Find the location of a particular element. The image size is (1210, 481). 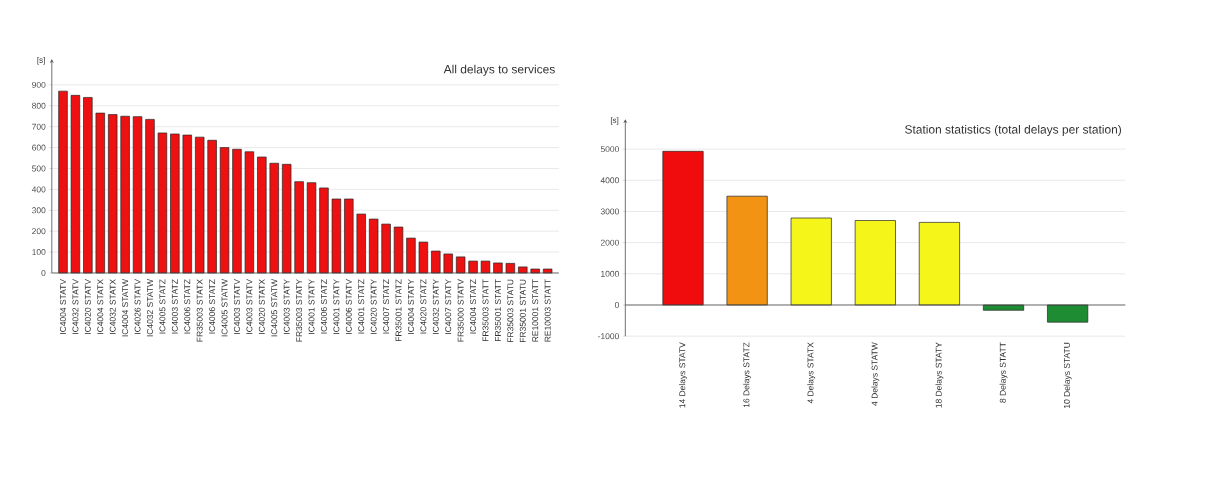

x-tick-label: FR35003 STATX is located at coordinates (199, 310).